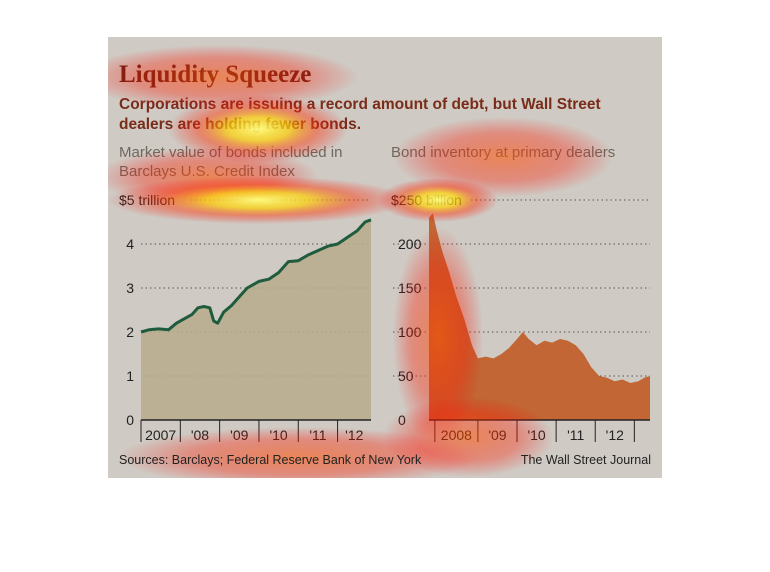 This screenshot has width=770, height=572. Describe the element at coordinates (456, 435) in the screenshot. I see `x-tick-label: 2008` at that location.